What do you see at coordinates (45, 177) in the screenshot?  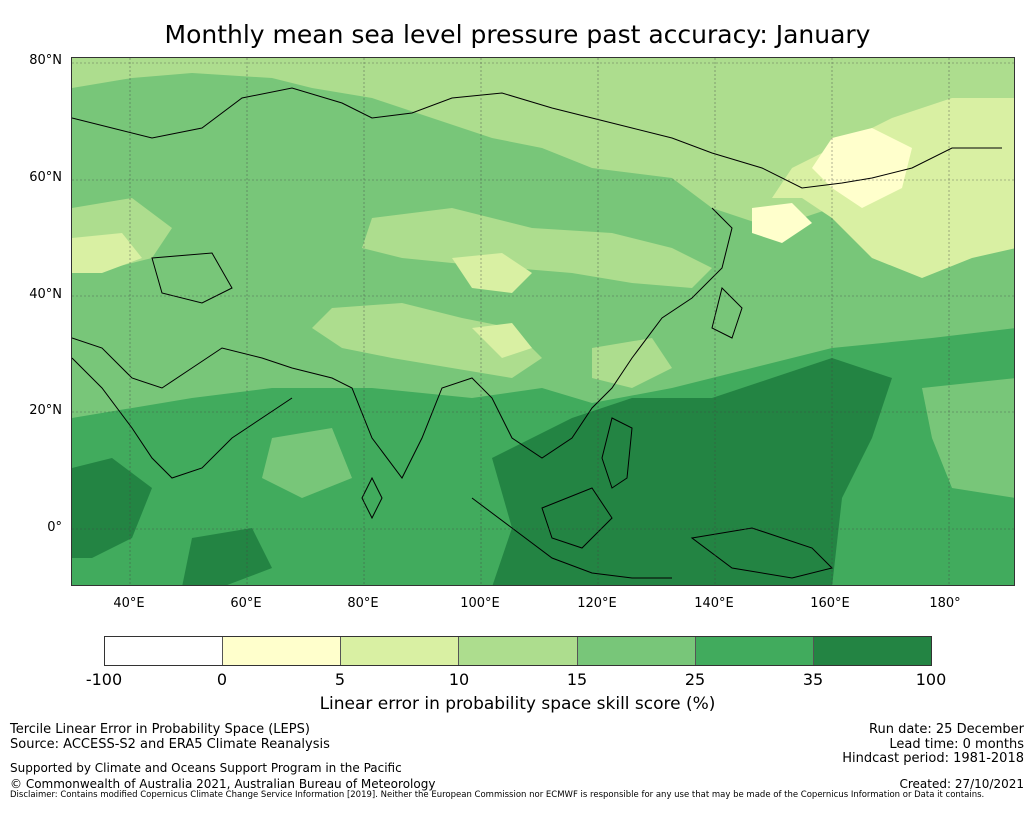 I see `lat-label: 60°N` at bounding box center [45, 177].